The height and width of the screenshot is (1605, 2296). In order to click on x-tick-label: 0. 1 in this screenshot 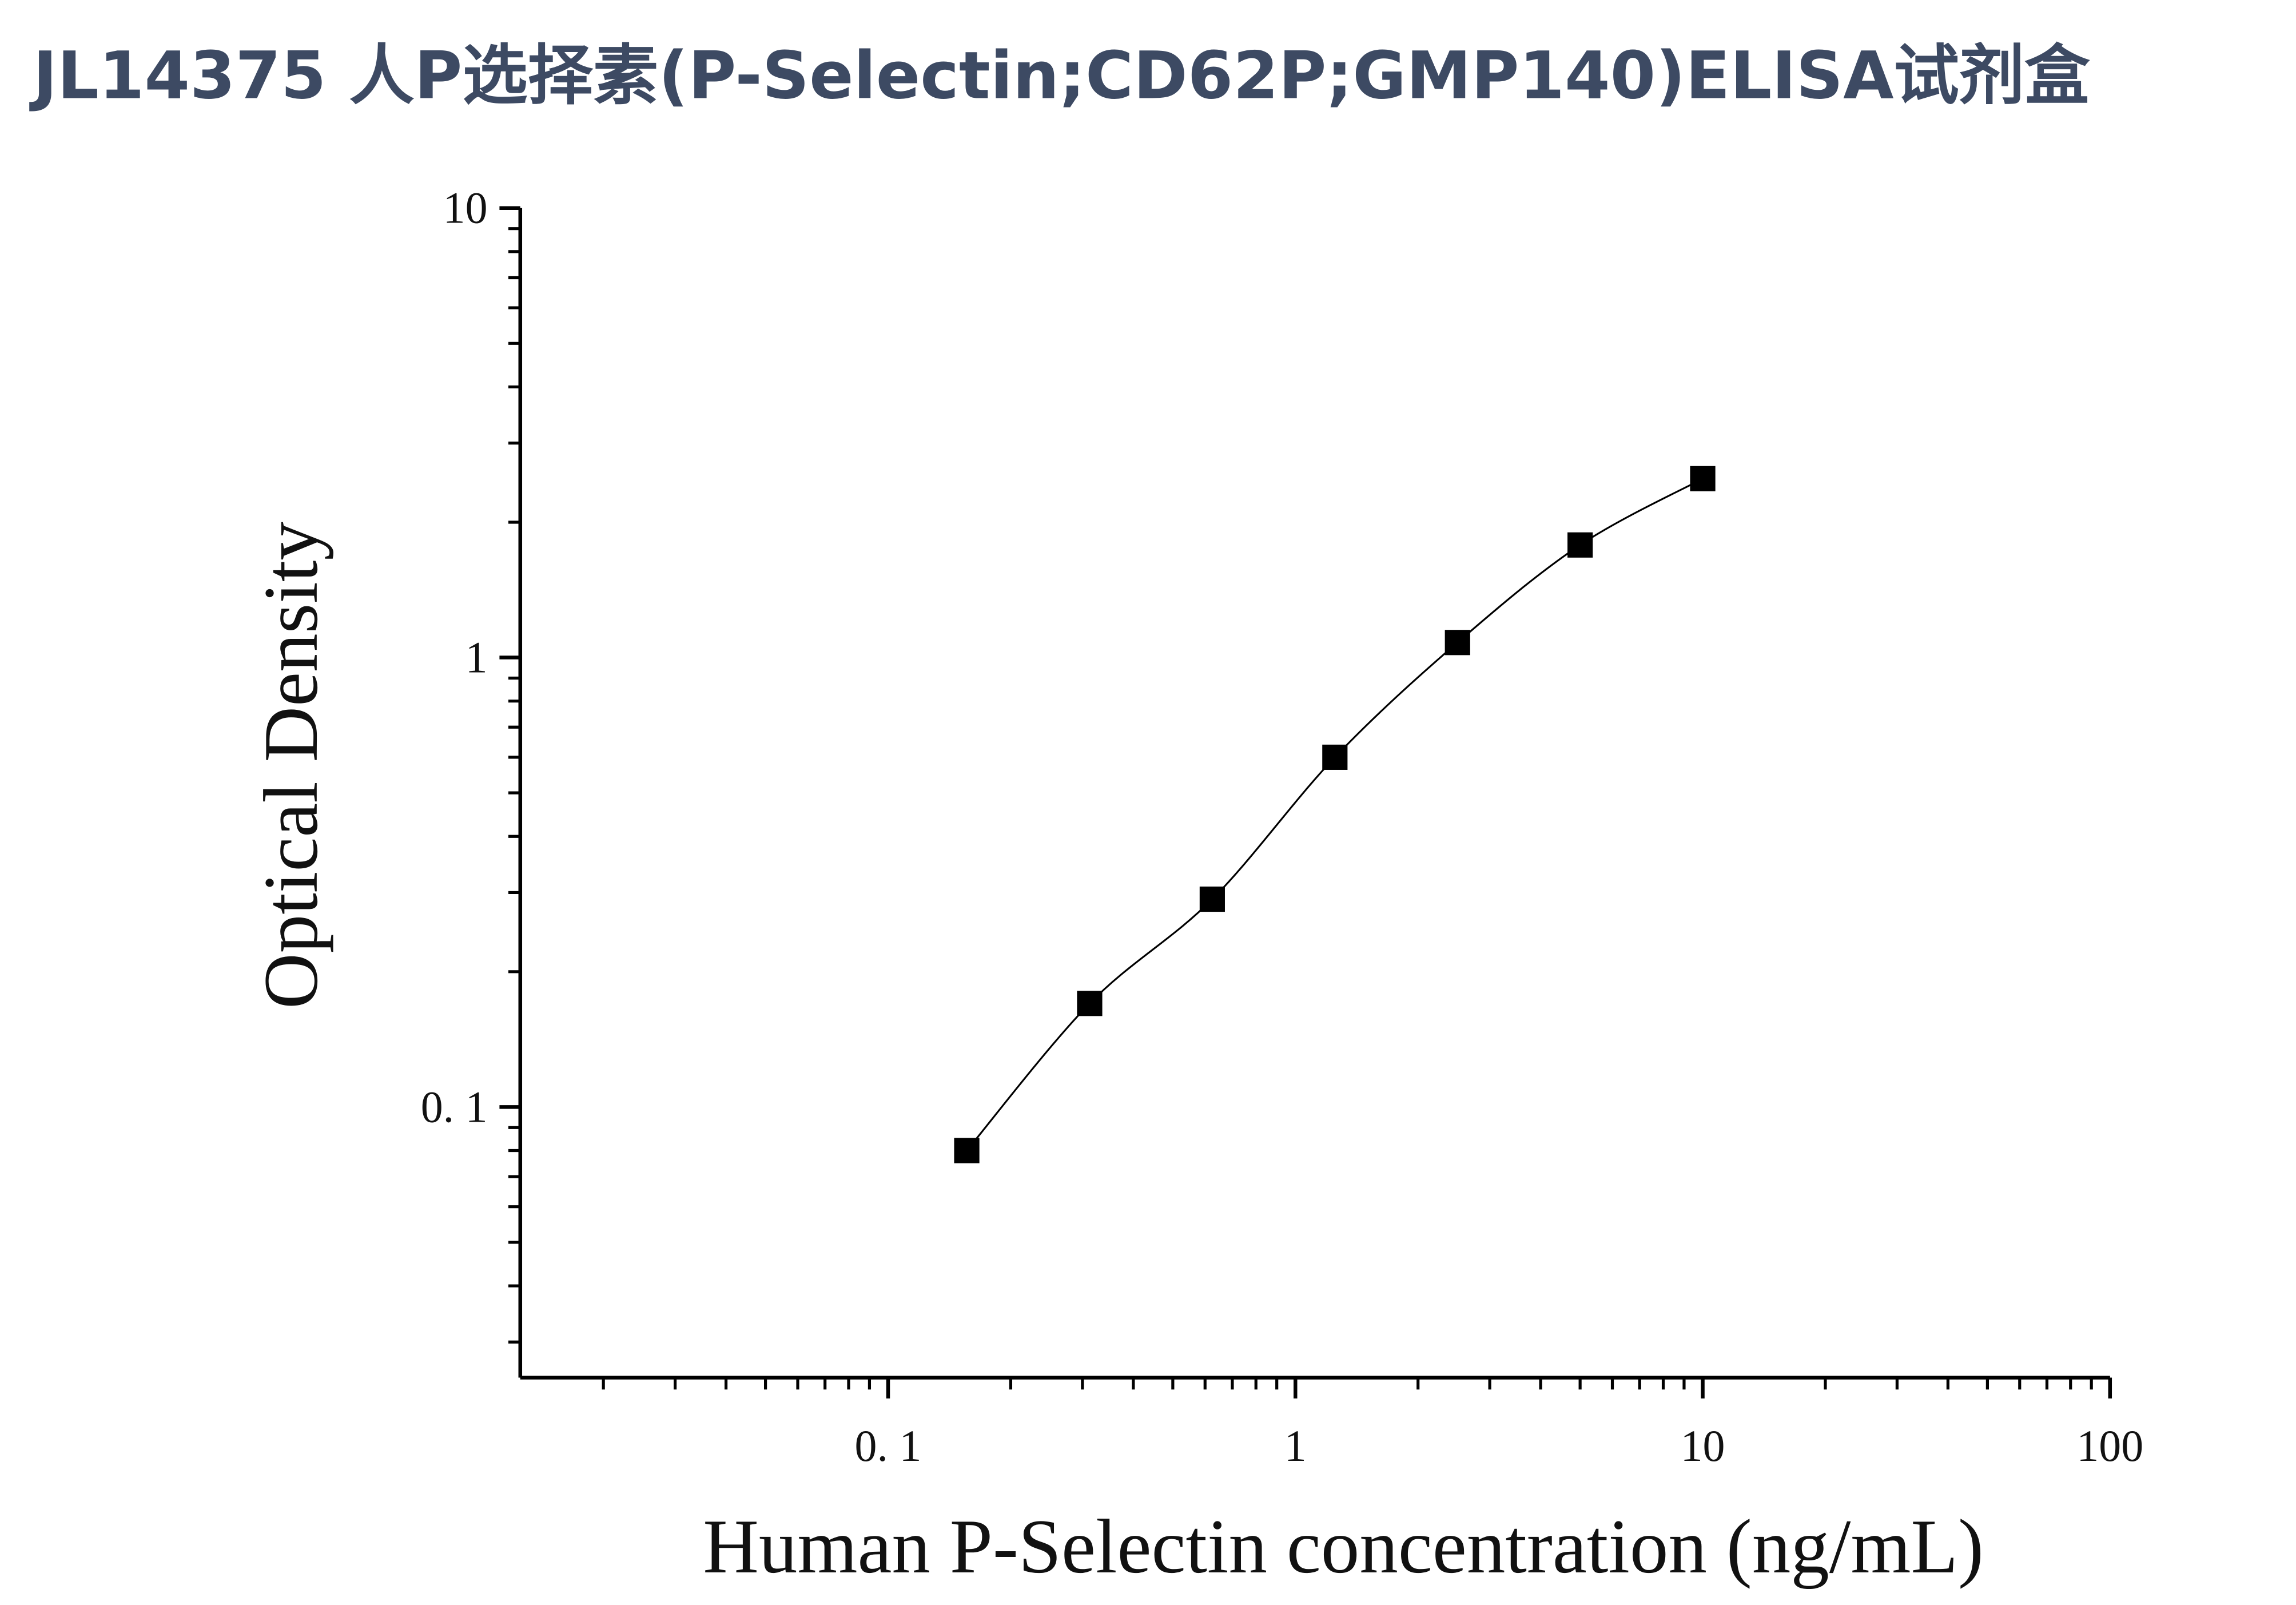, I will do `click(889, 1446)`.